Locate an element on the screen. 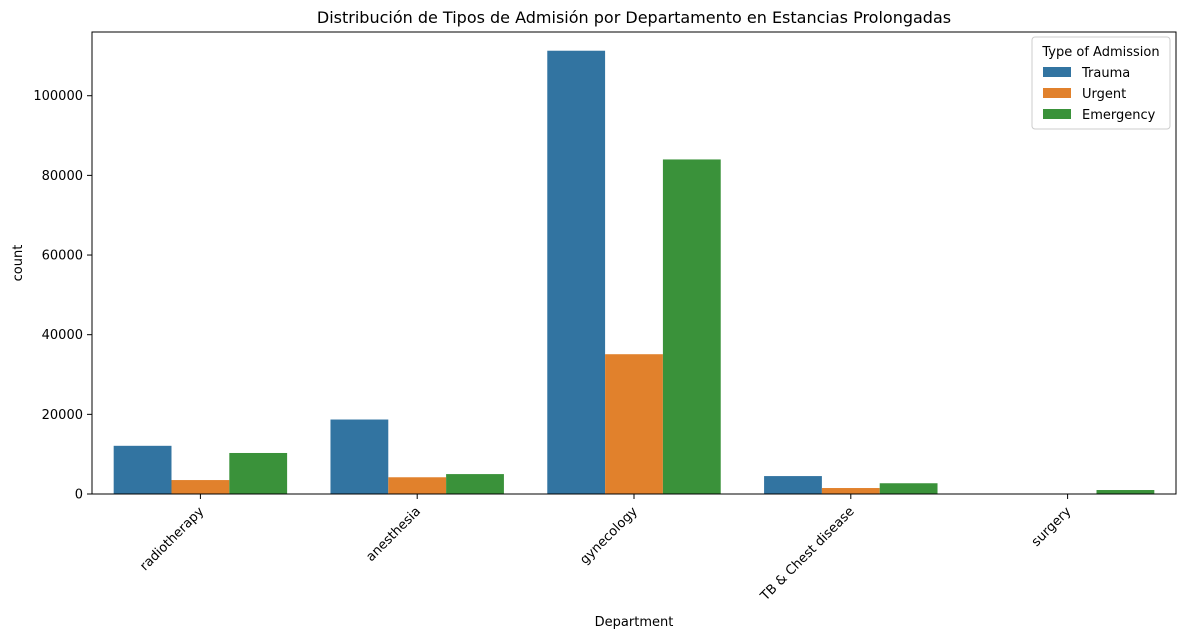 Image resolution: width=1186 pixels, height=638 pixels. x-tick-label: anesthesia is located at coordinates (393, 534).